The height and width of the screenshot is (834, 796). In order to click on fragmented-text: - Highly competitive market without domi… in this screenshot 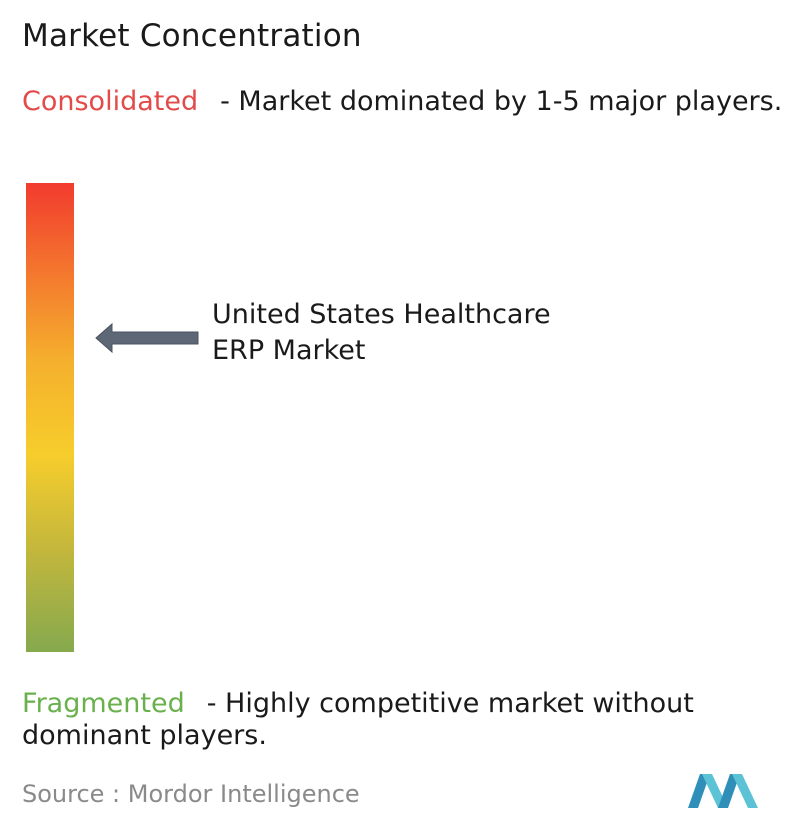, I will do `click(358, 719)`.